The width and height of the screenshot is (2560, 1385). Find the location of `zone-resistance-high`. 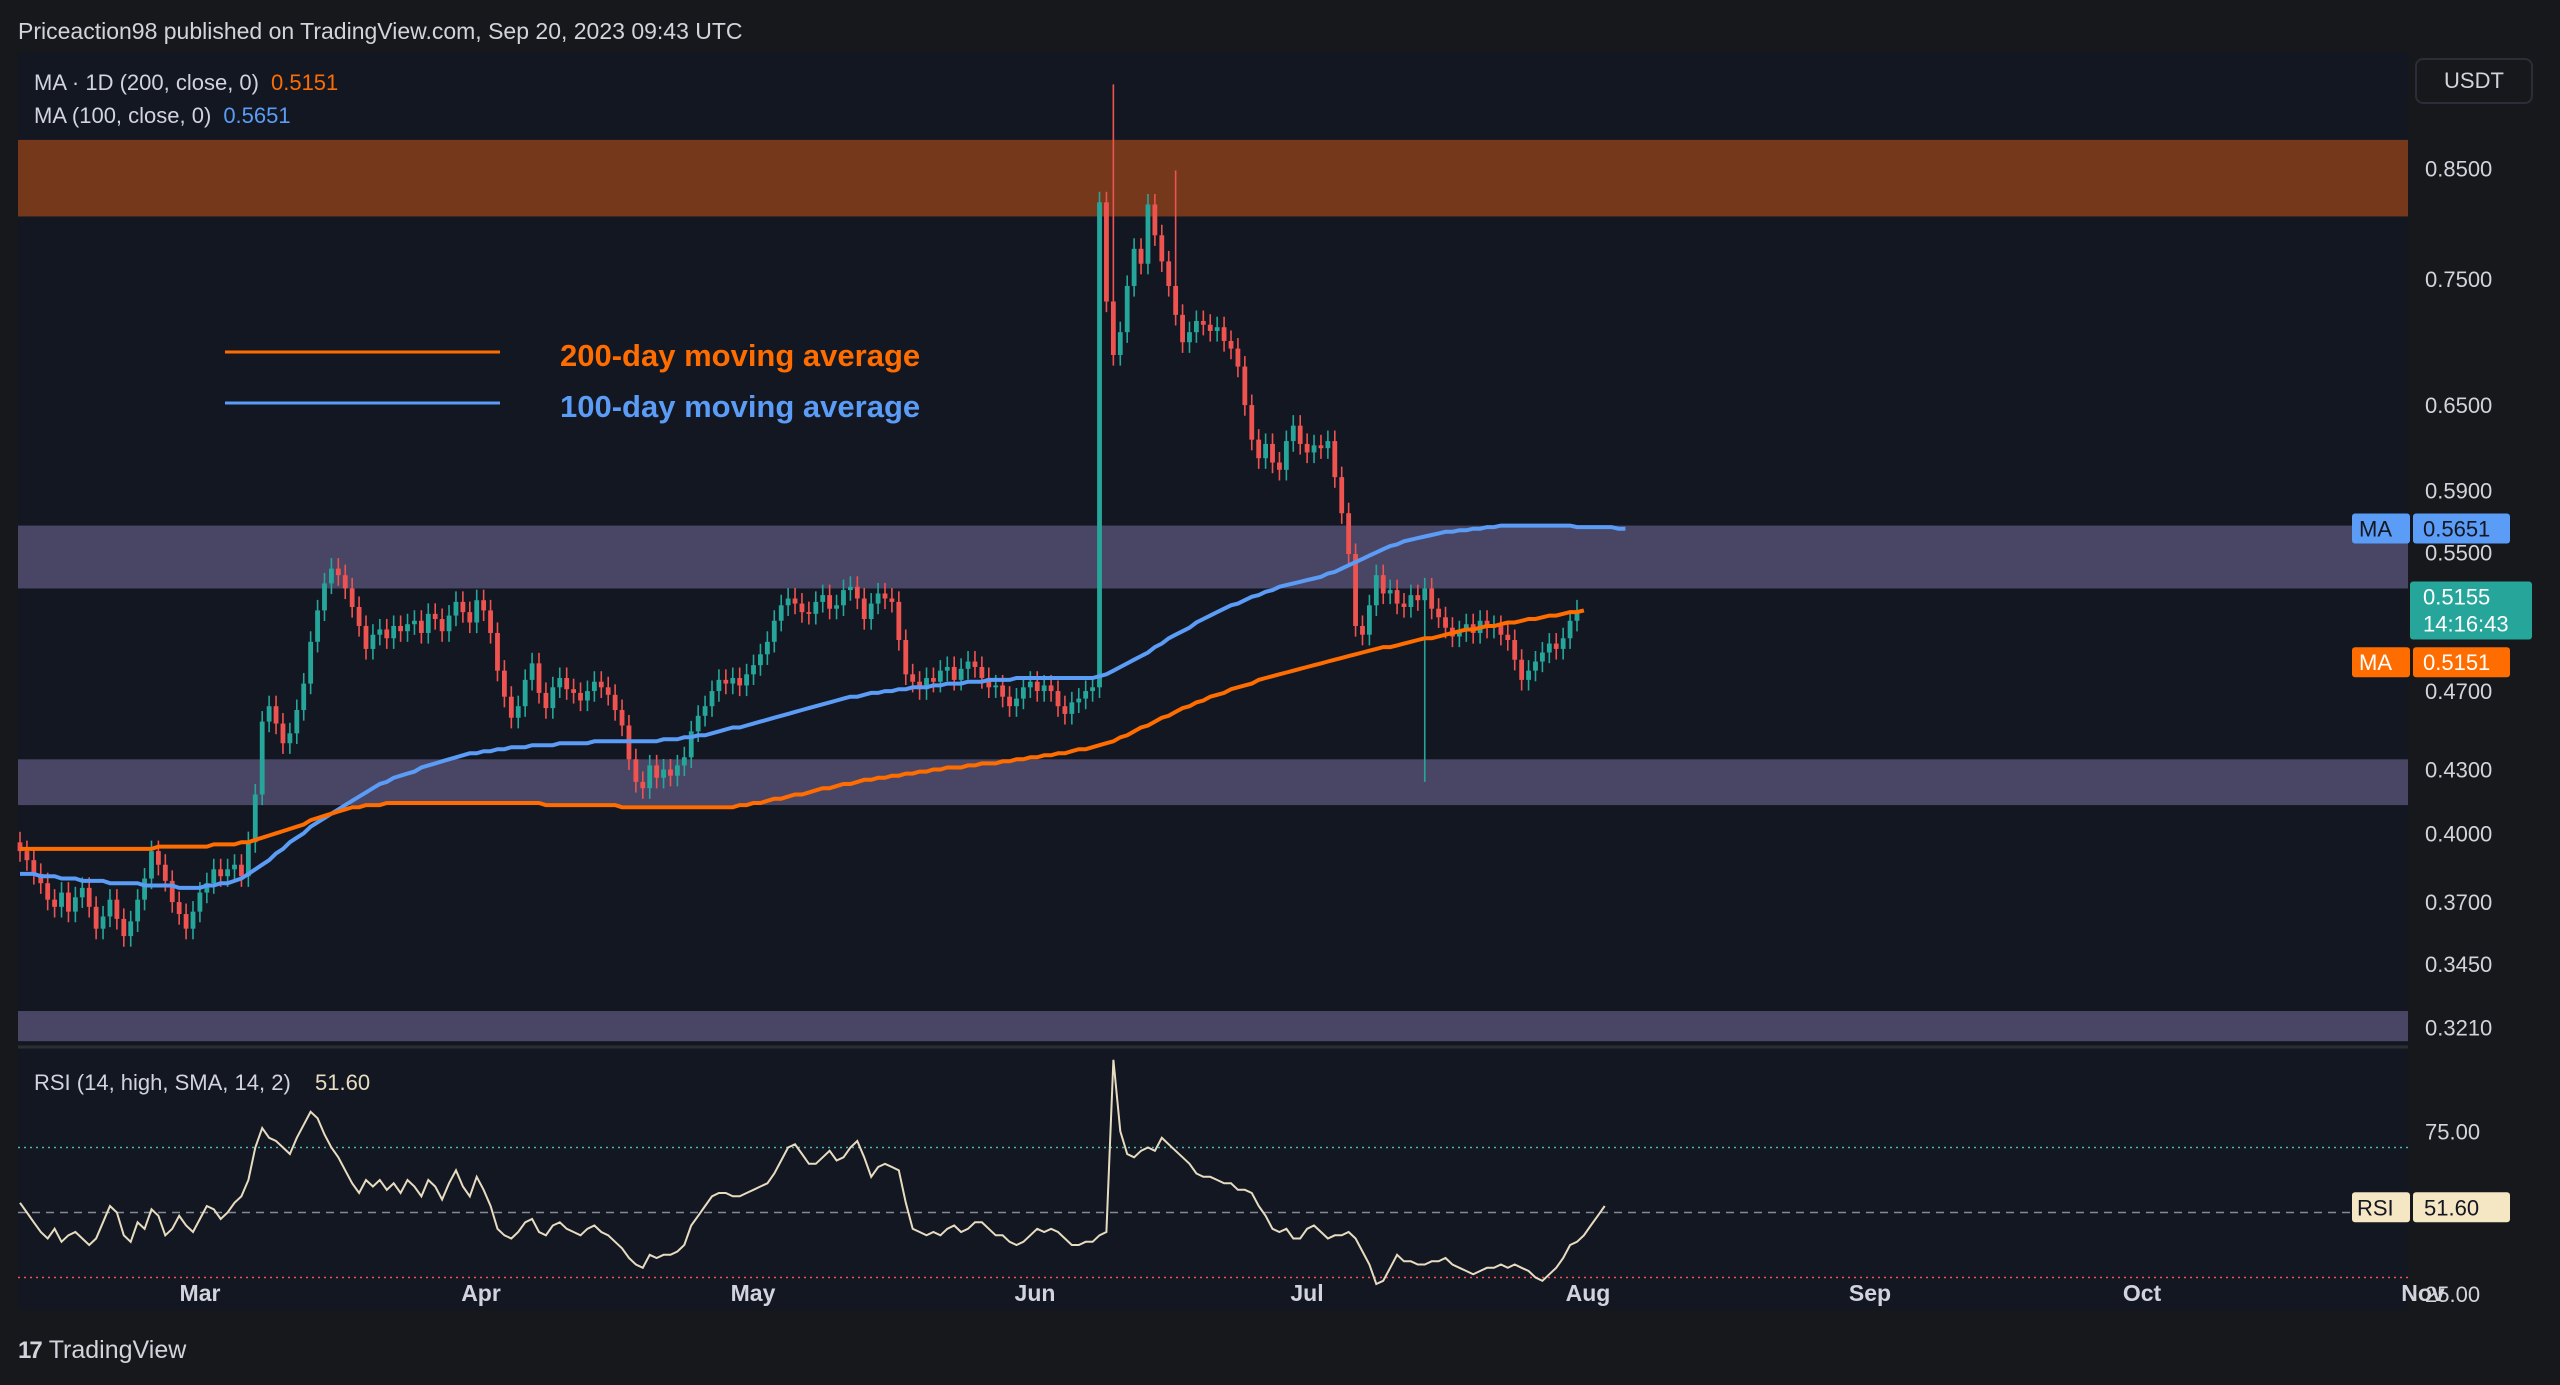

zone-resistance-high is located at coordinates (1213, 178).